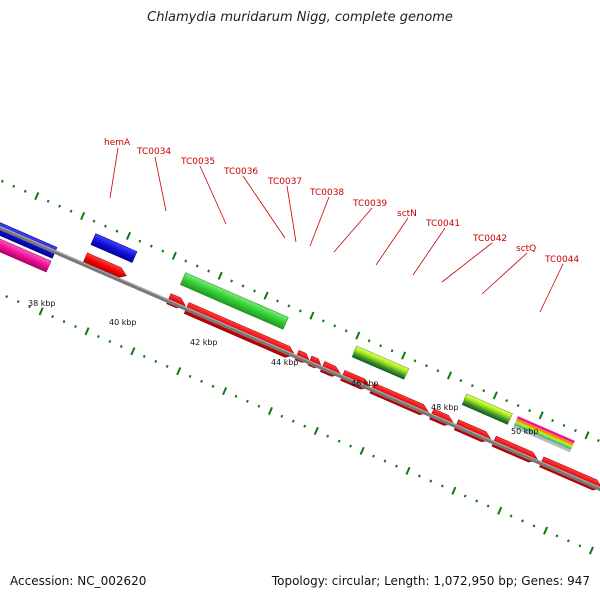 Image resolution: width=600 pixels, height=600 pixels. Describe the element at coordinates (240, 172) in the screenshot. I see `gene-label-TC0036: TC0036` at that location.